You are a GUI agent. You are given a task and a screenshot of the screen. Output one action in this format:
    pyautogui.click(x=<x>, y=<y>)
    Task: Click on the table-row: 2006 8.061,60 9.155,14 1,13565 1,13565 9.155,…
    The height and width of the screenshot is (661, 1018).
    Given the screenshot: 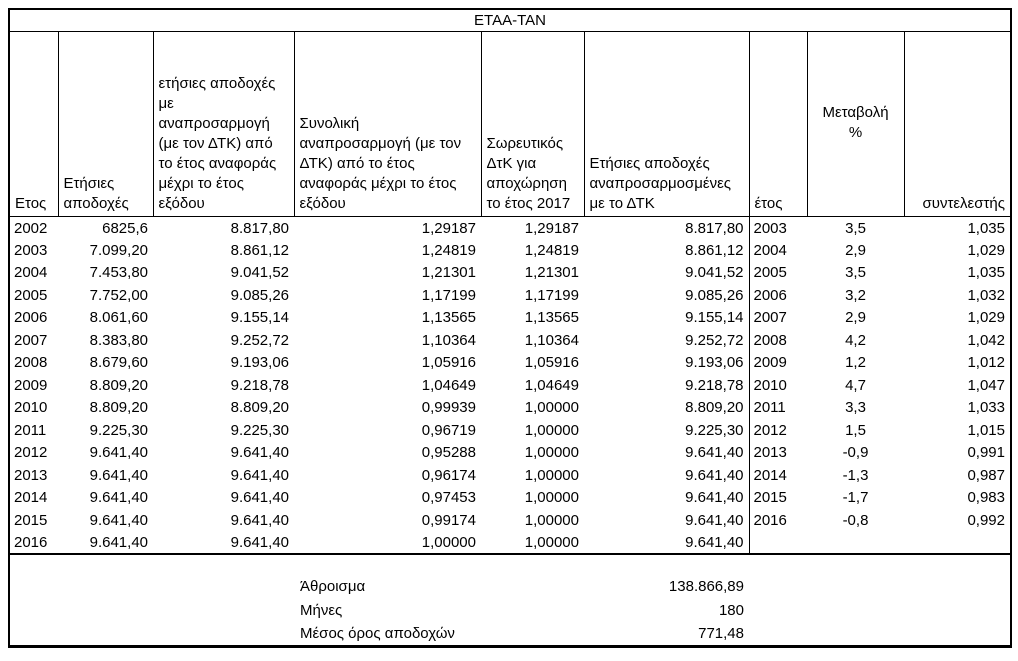 What is the action you would take?
    pyautogui.click(x=510, y=317)
    